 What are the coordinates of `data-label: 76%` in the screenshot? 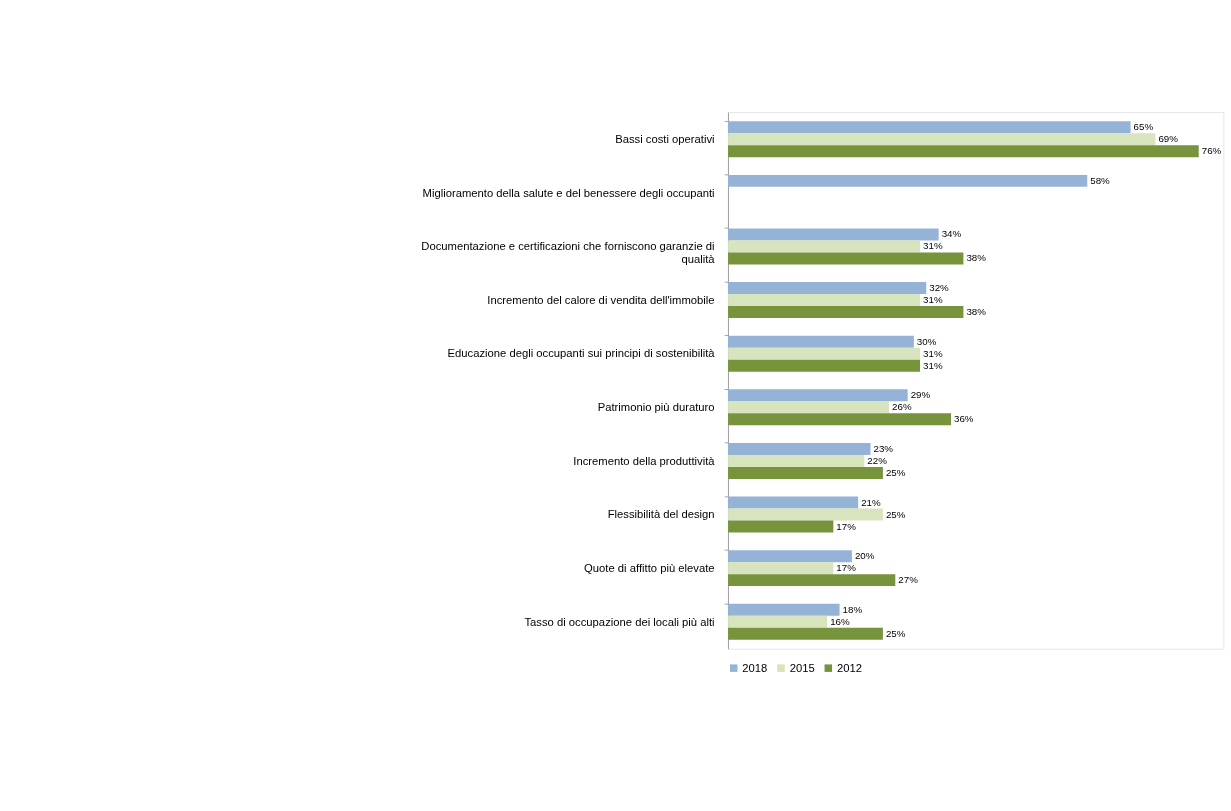 It's located at (1211, 151).